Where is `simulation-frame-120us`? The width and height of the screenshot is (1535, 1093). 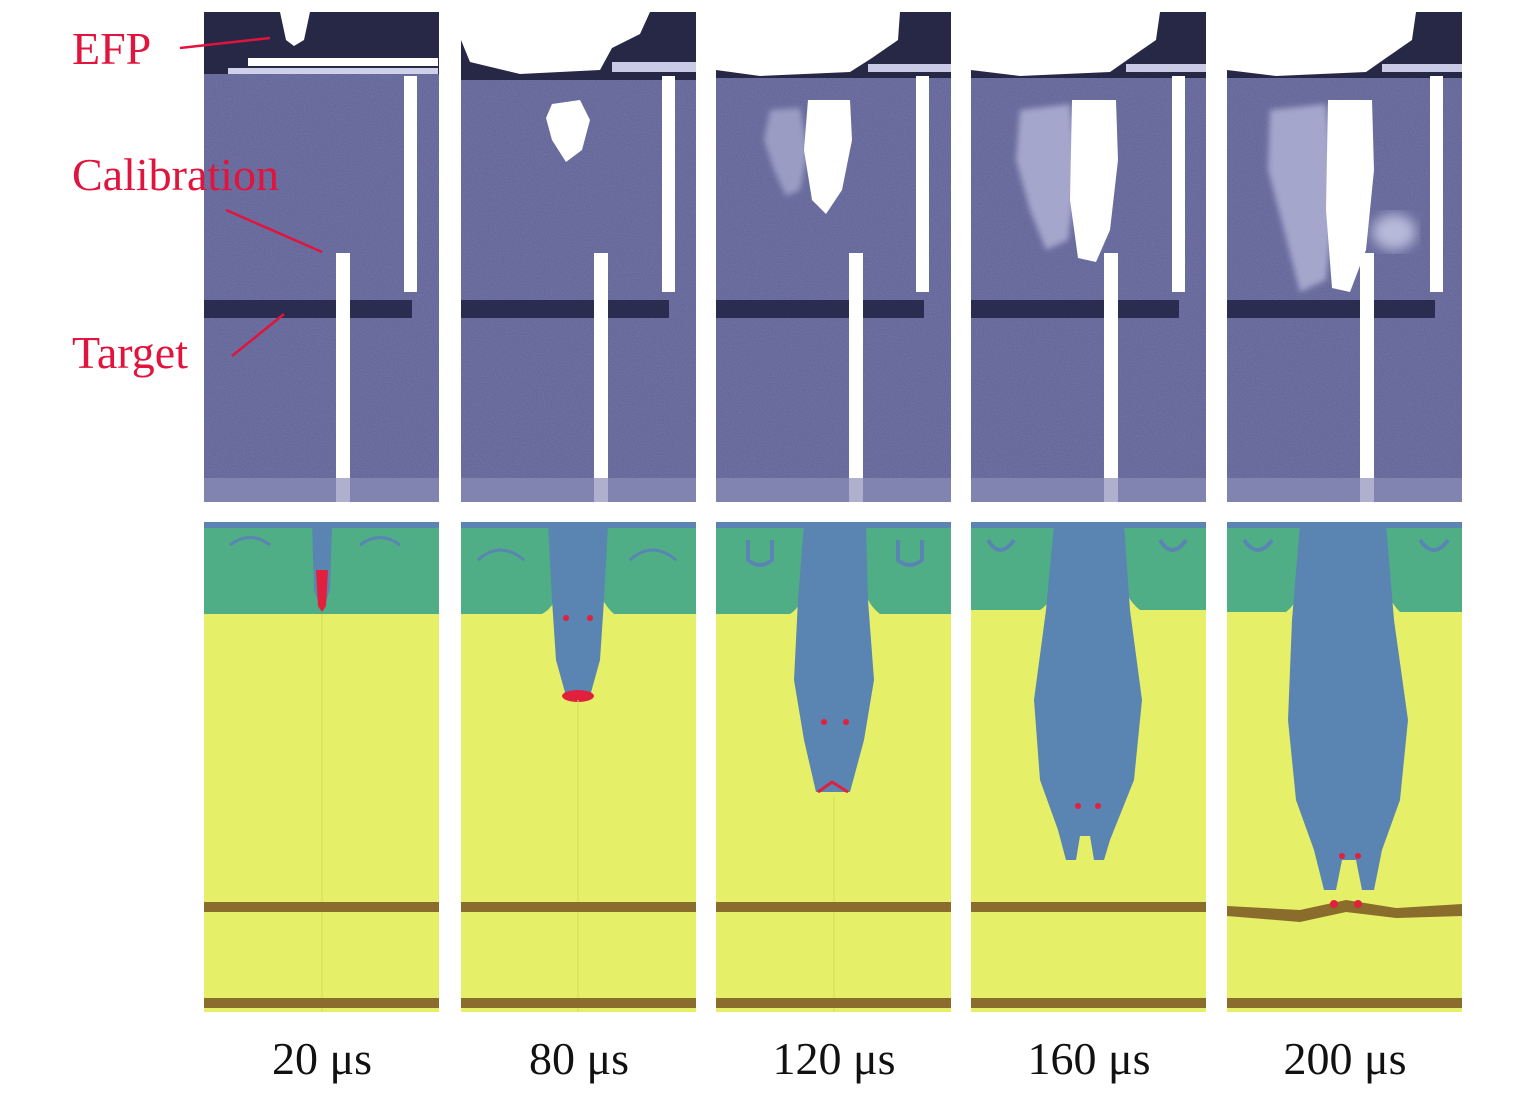
simulation-frame-120us is located at coordinates (833, 767).